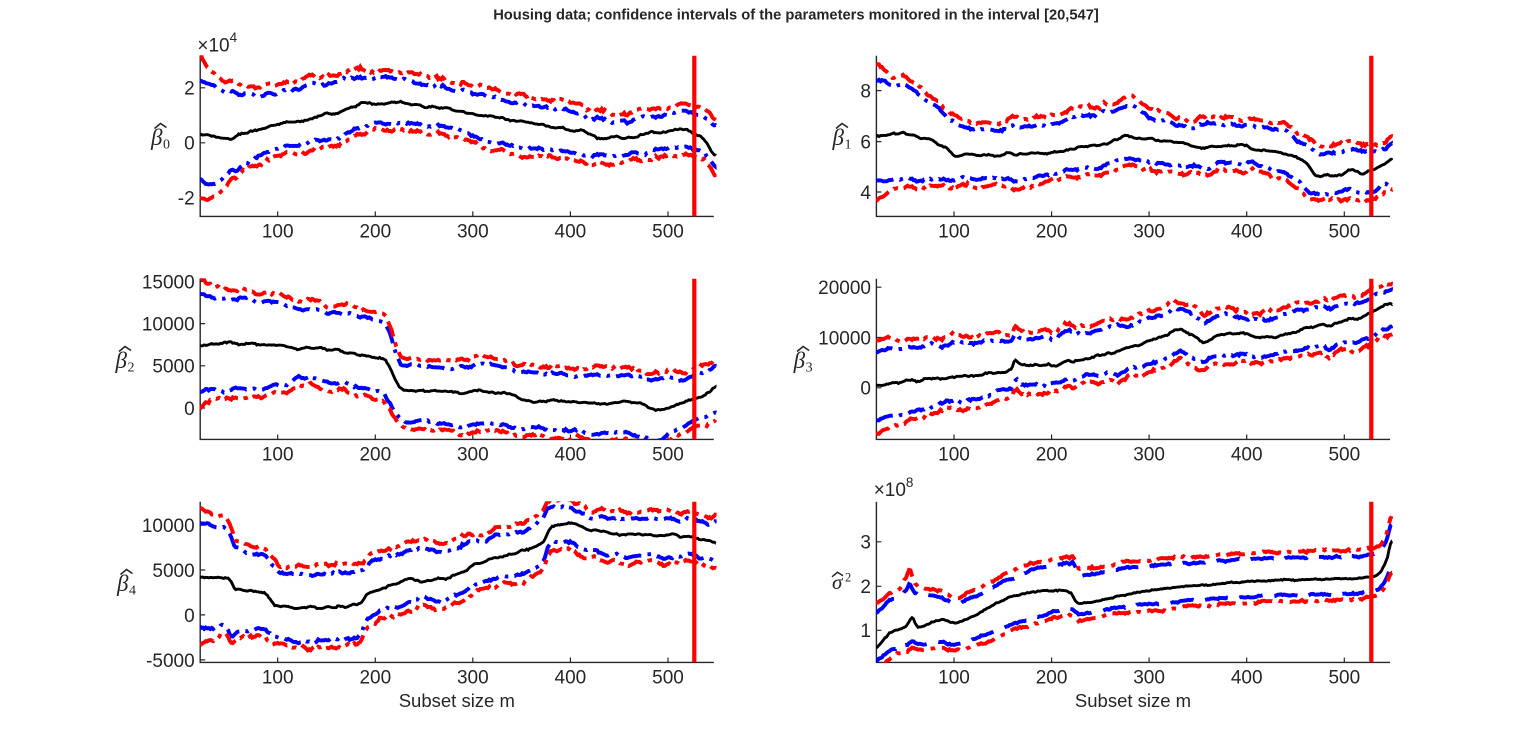 The height and width of the screenshot is (744, 1536). I want to click on svg-text: 15000, so click(168, 282).